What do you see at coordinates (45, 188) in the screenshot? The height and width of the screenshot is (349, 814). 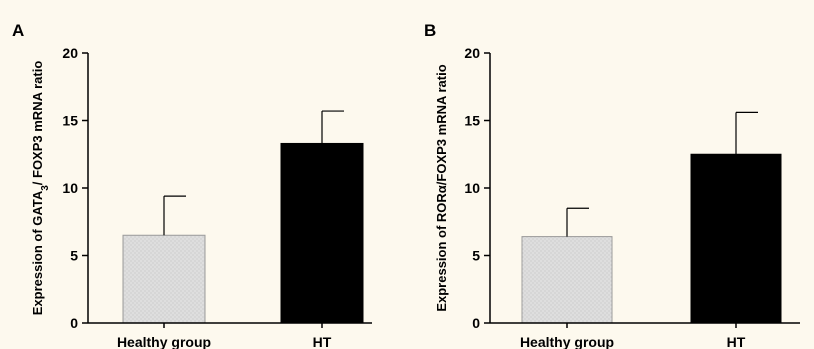 I see `y-axis-label-subscript: 3` at bounding box center [45, 188].